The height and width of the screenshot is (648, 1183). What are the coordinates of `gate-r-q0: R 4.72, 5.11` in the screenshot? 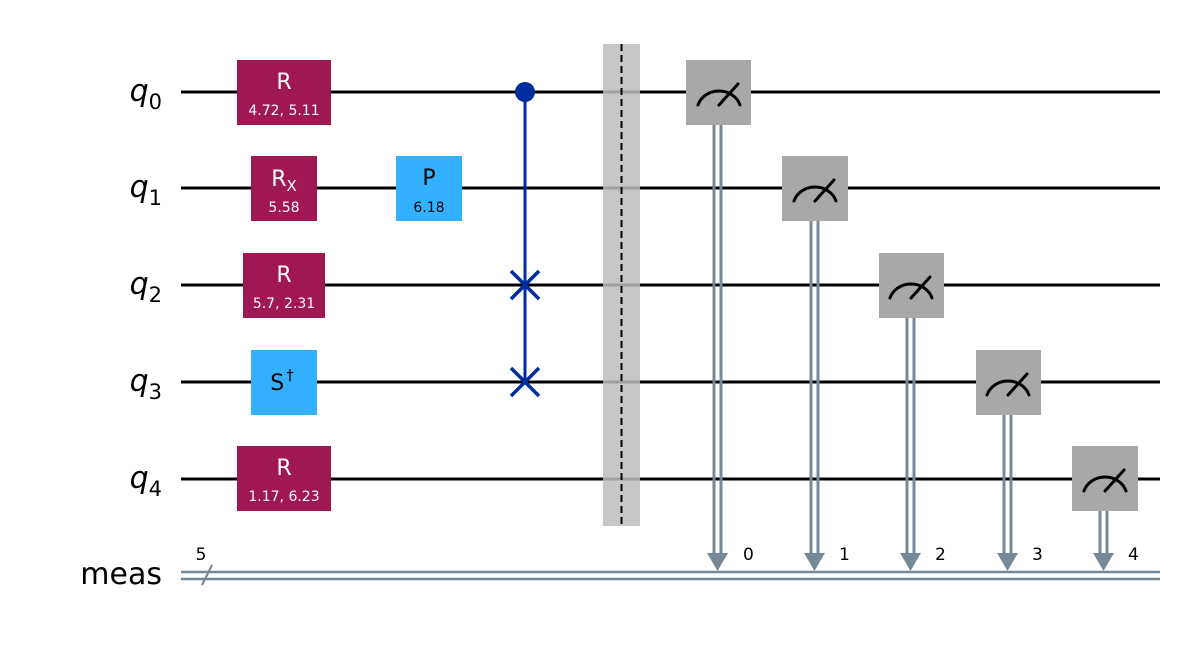 It's located at (284, 92).